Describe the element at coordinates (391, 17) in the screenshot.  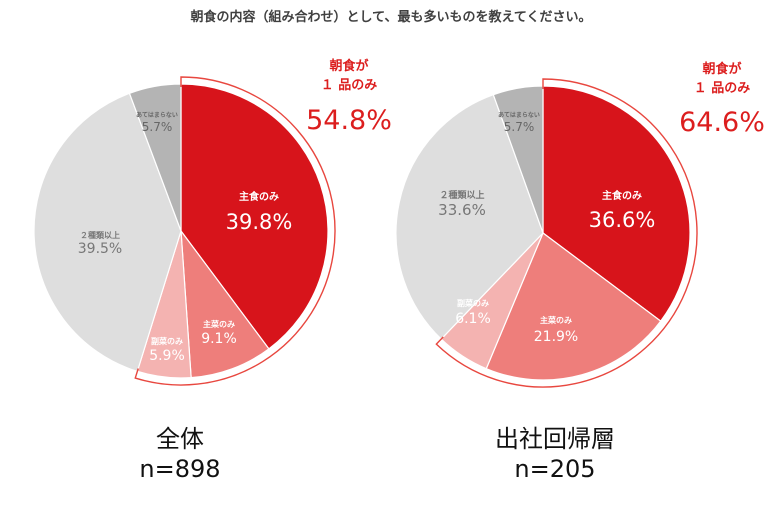
I see `page-title: 朝食の内容（組み合わせ）として、最も多いものを教えてください。` at that location.